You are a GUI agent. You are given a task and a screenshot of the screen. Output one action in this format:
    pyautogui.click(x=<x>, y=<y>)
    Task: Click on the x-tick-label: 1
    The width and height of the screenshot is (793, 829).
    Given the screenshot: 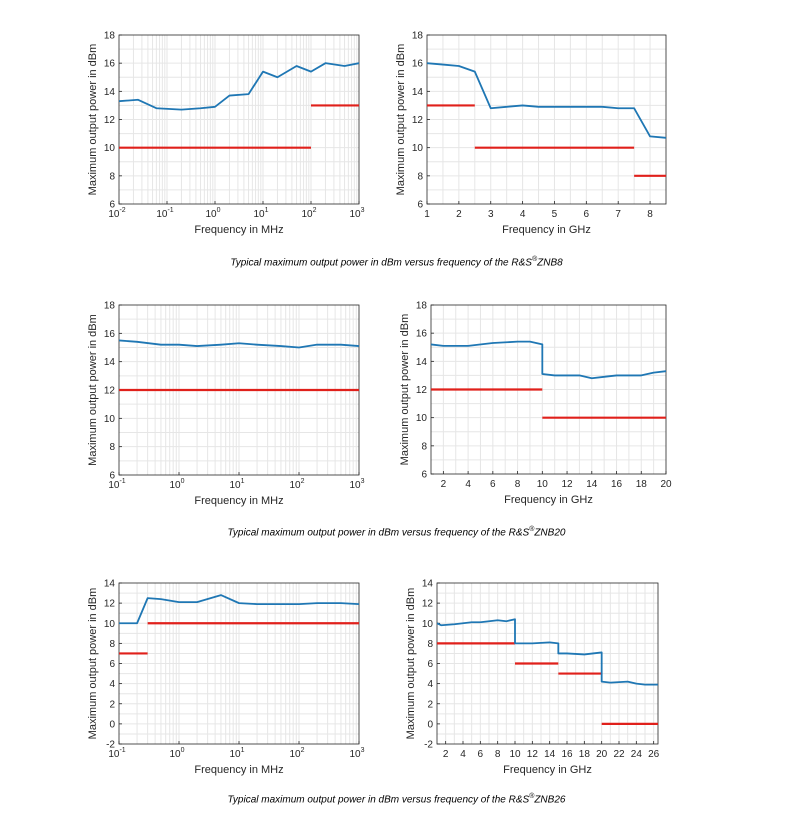 What is the action you would take?
    pyautogui.click(x=427, y=214)
    